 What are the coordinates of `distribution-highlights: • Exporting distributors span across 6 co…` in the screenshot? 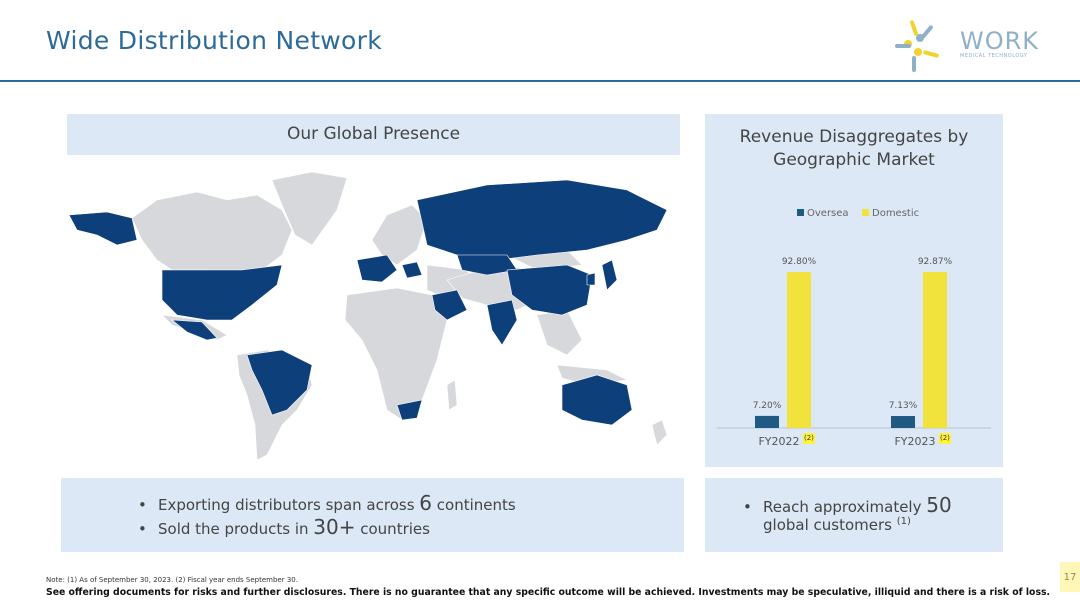 It's located at (372, 515).